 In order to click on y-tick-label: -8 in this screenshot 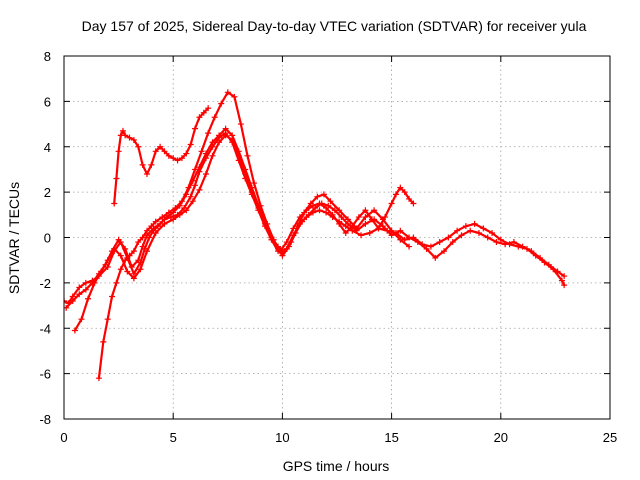, I will do `click(45, 419)`.